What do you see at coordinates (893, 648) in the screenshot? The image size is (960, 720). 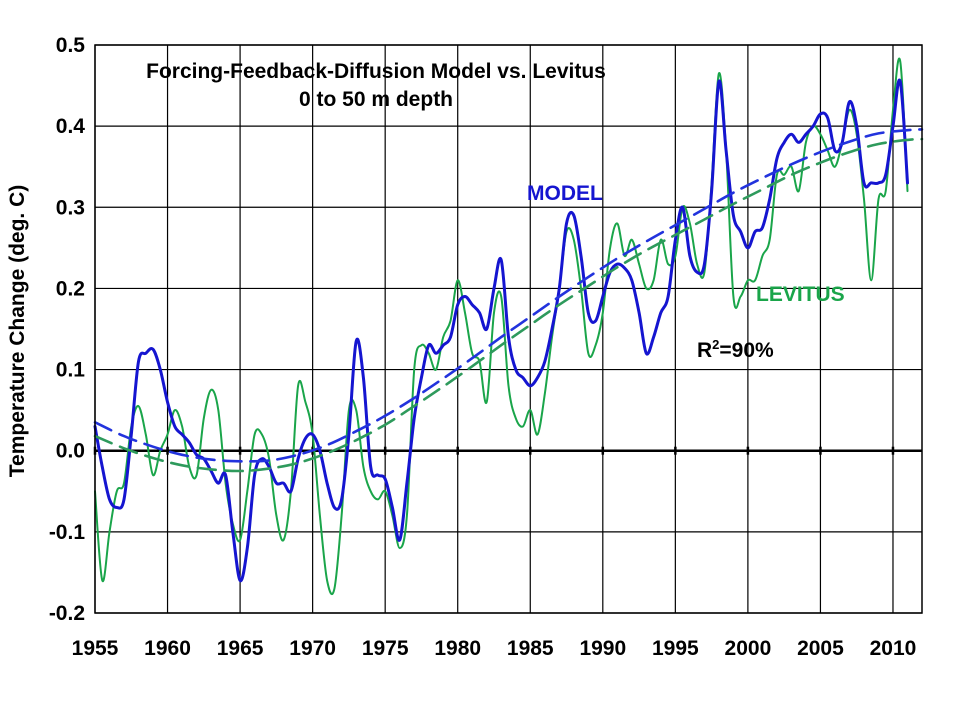 I see `x-tick-label: 2010` at bounding box center [893, 648].